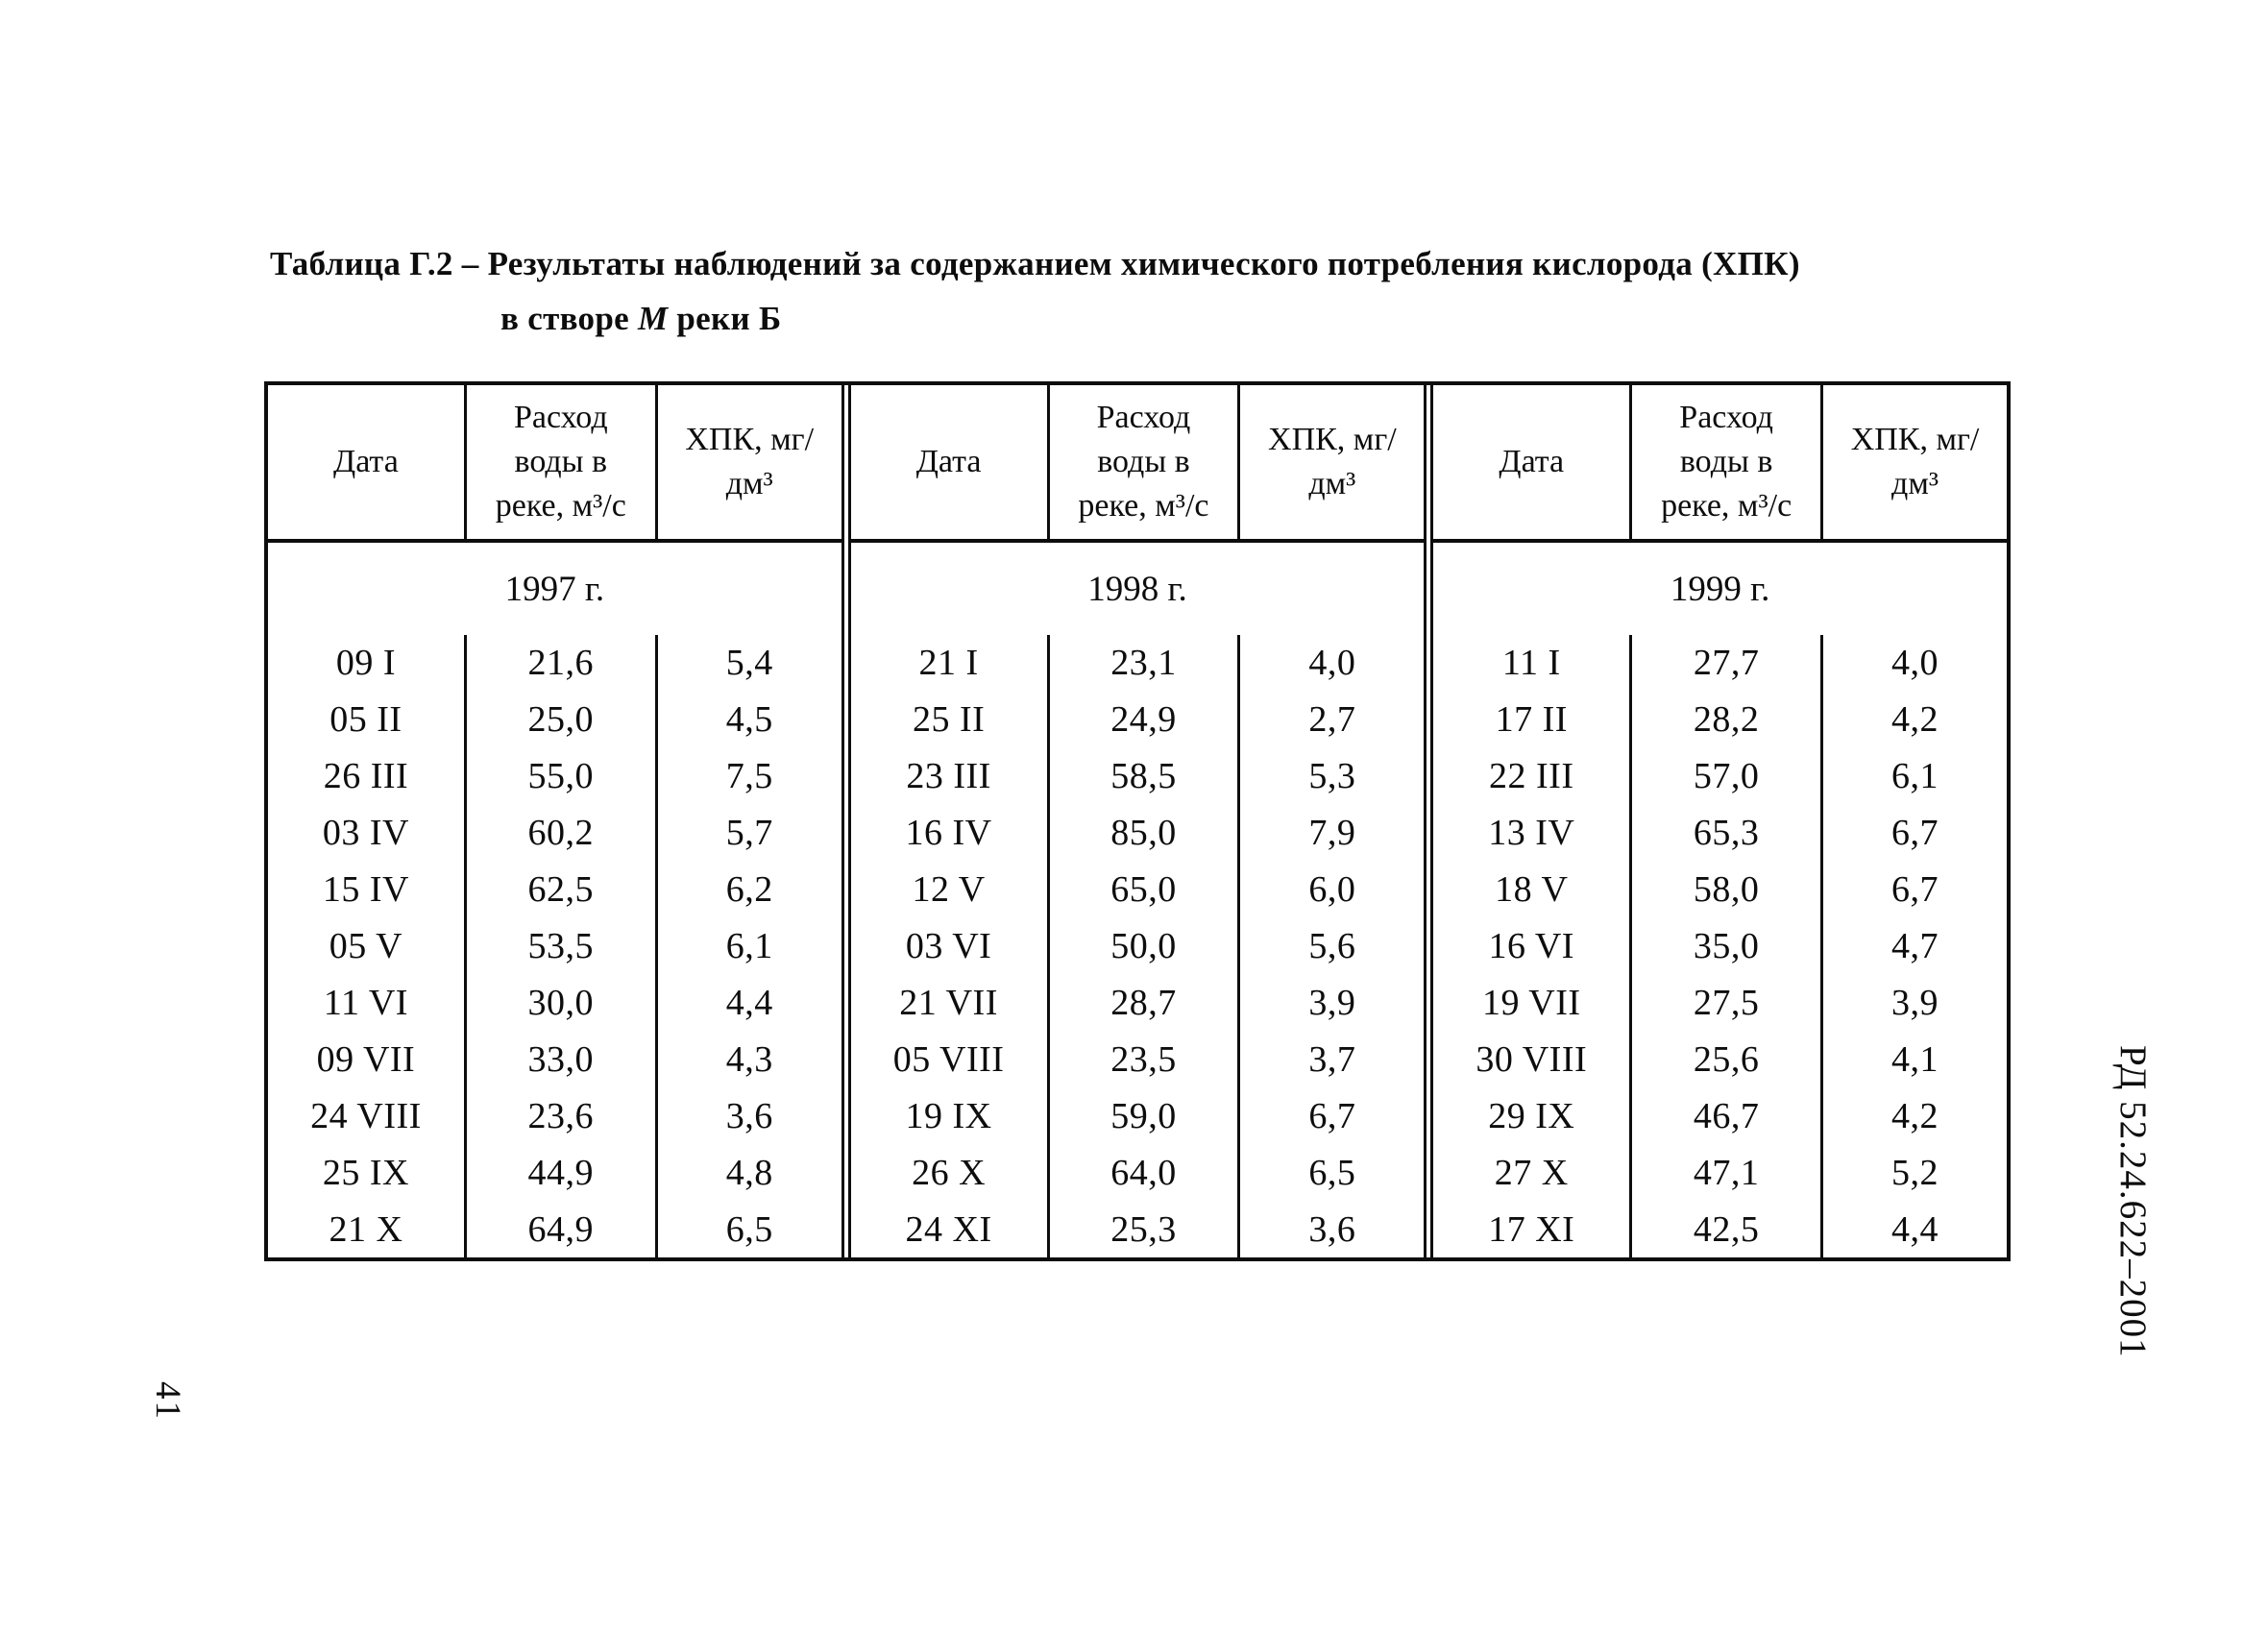  Describe the element at coordinates (1532, 890) in the screenshot. I see `date-cell: 18 V` at that location.